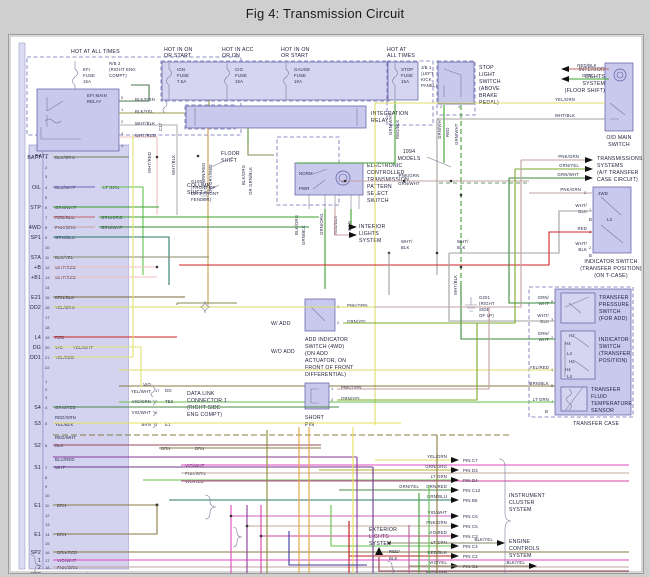 The width and height of the screenshot is (650, 577). What do you see at coordinates (388, 180) in the screenshot?
I see `ecu-pattern-l3: TRANSMISSION` at bounding box center [388, 180].